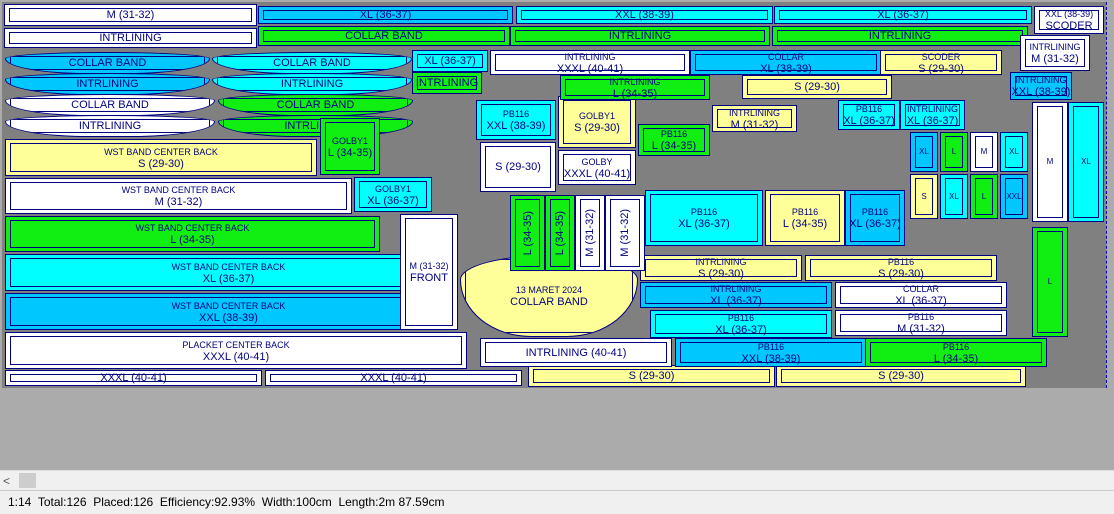 Image resolution: width=1114 pixels, height=514 pixels. I want to click on piece-size-label: XL, so click(954, 196).